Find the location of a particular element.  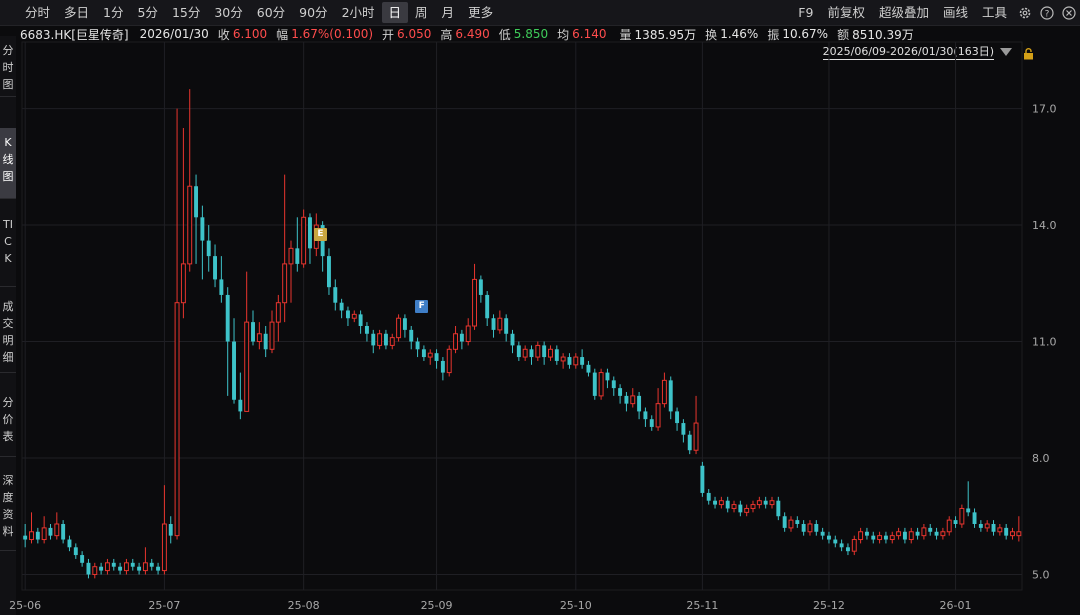

sidebar-tab-timeshare: 分时图 is located at coordinates (8, 68).